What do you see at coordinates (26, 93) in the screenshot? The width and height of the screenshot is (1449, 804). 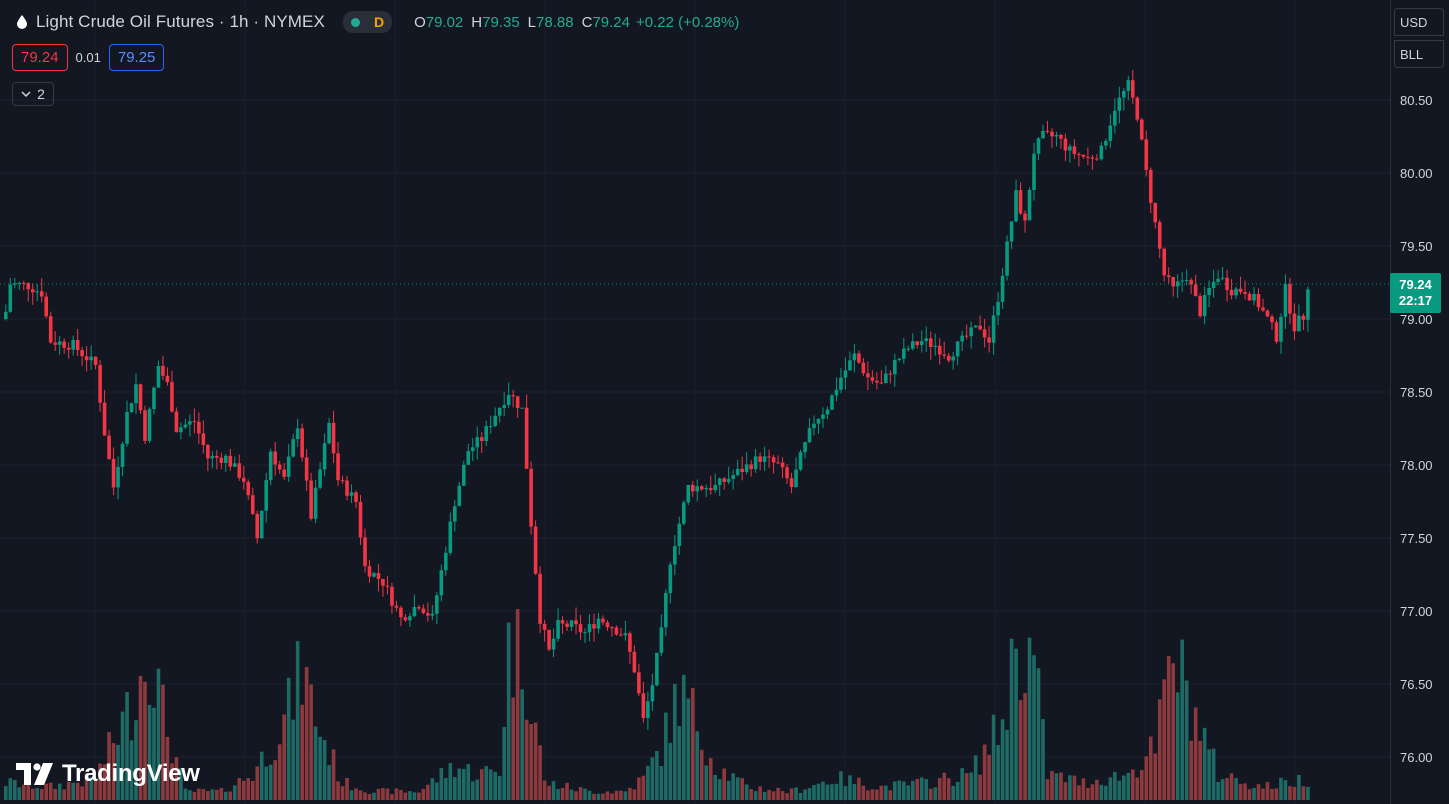 I see `chevron-down-icon` at bounding box center [26, 93].